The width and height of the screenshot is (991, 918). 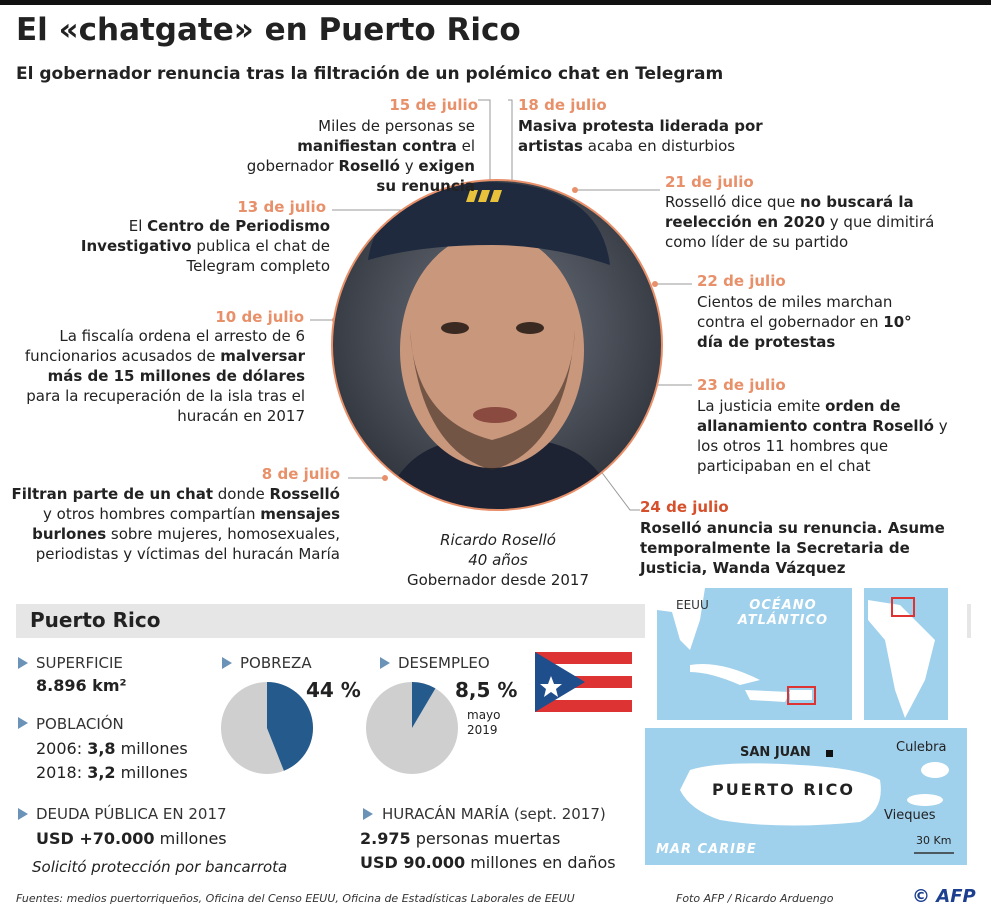 I want to click on map-label: MAR CARIBE, so click(x=706, y=849).